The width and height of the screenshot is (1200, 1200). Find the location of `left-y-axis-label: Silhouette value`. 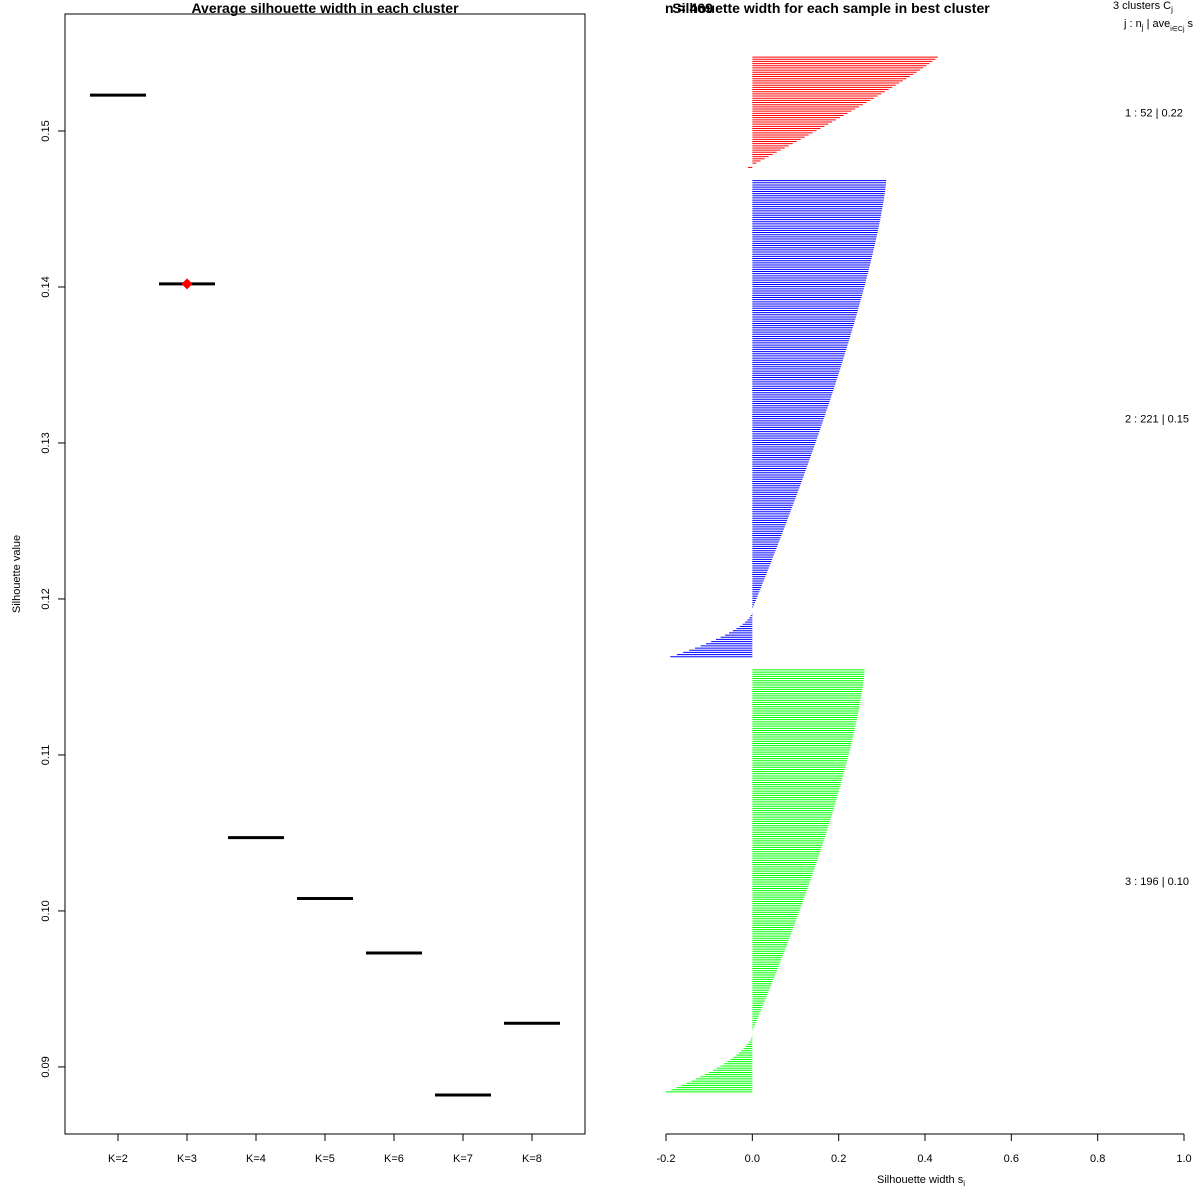

left-y-axis-label: Silhouette value is located at coordinates (17, 574).